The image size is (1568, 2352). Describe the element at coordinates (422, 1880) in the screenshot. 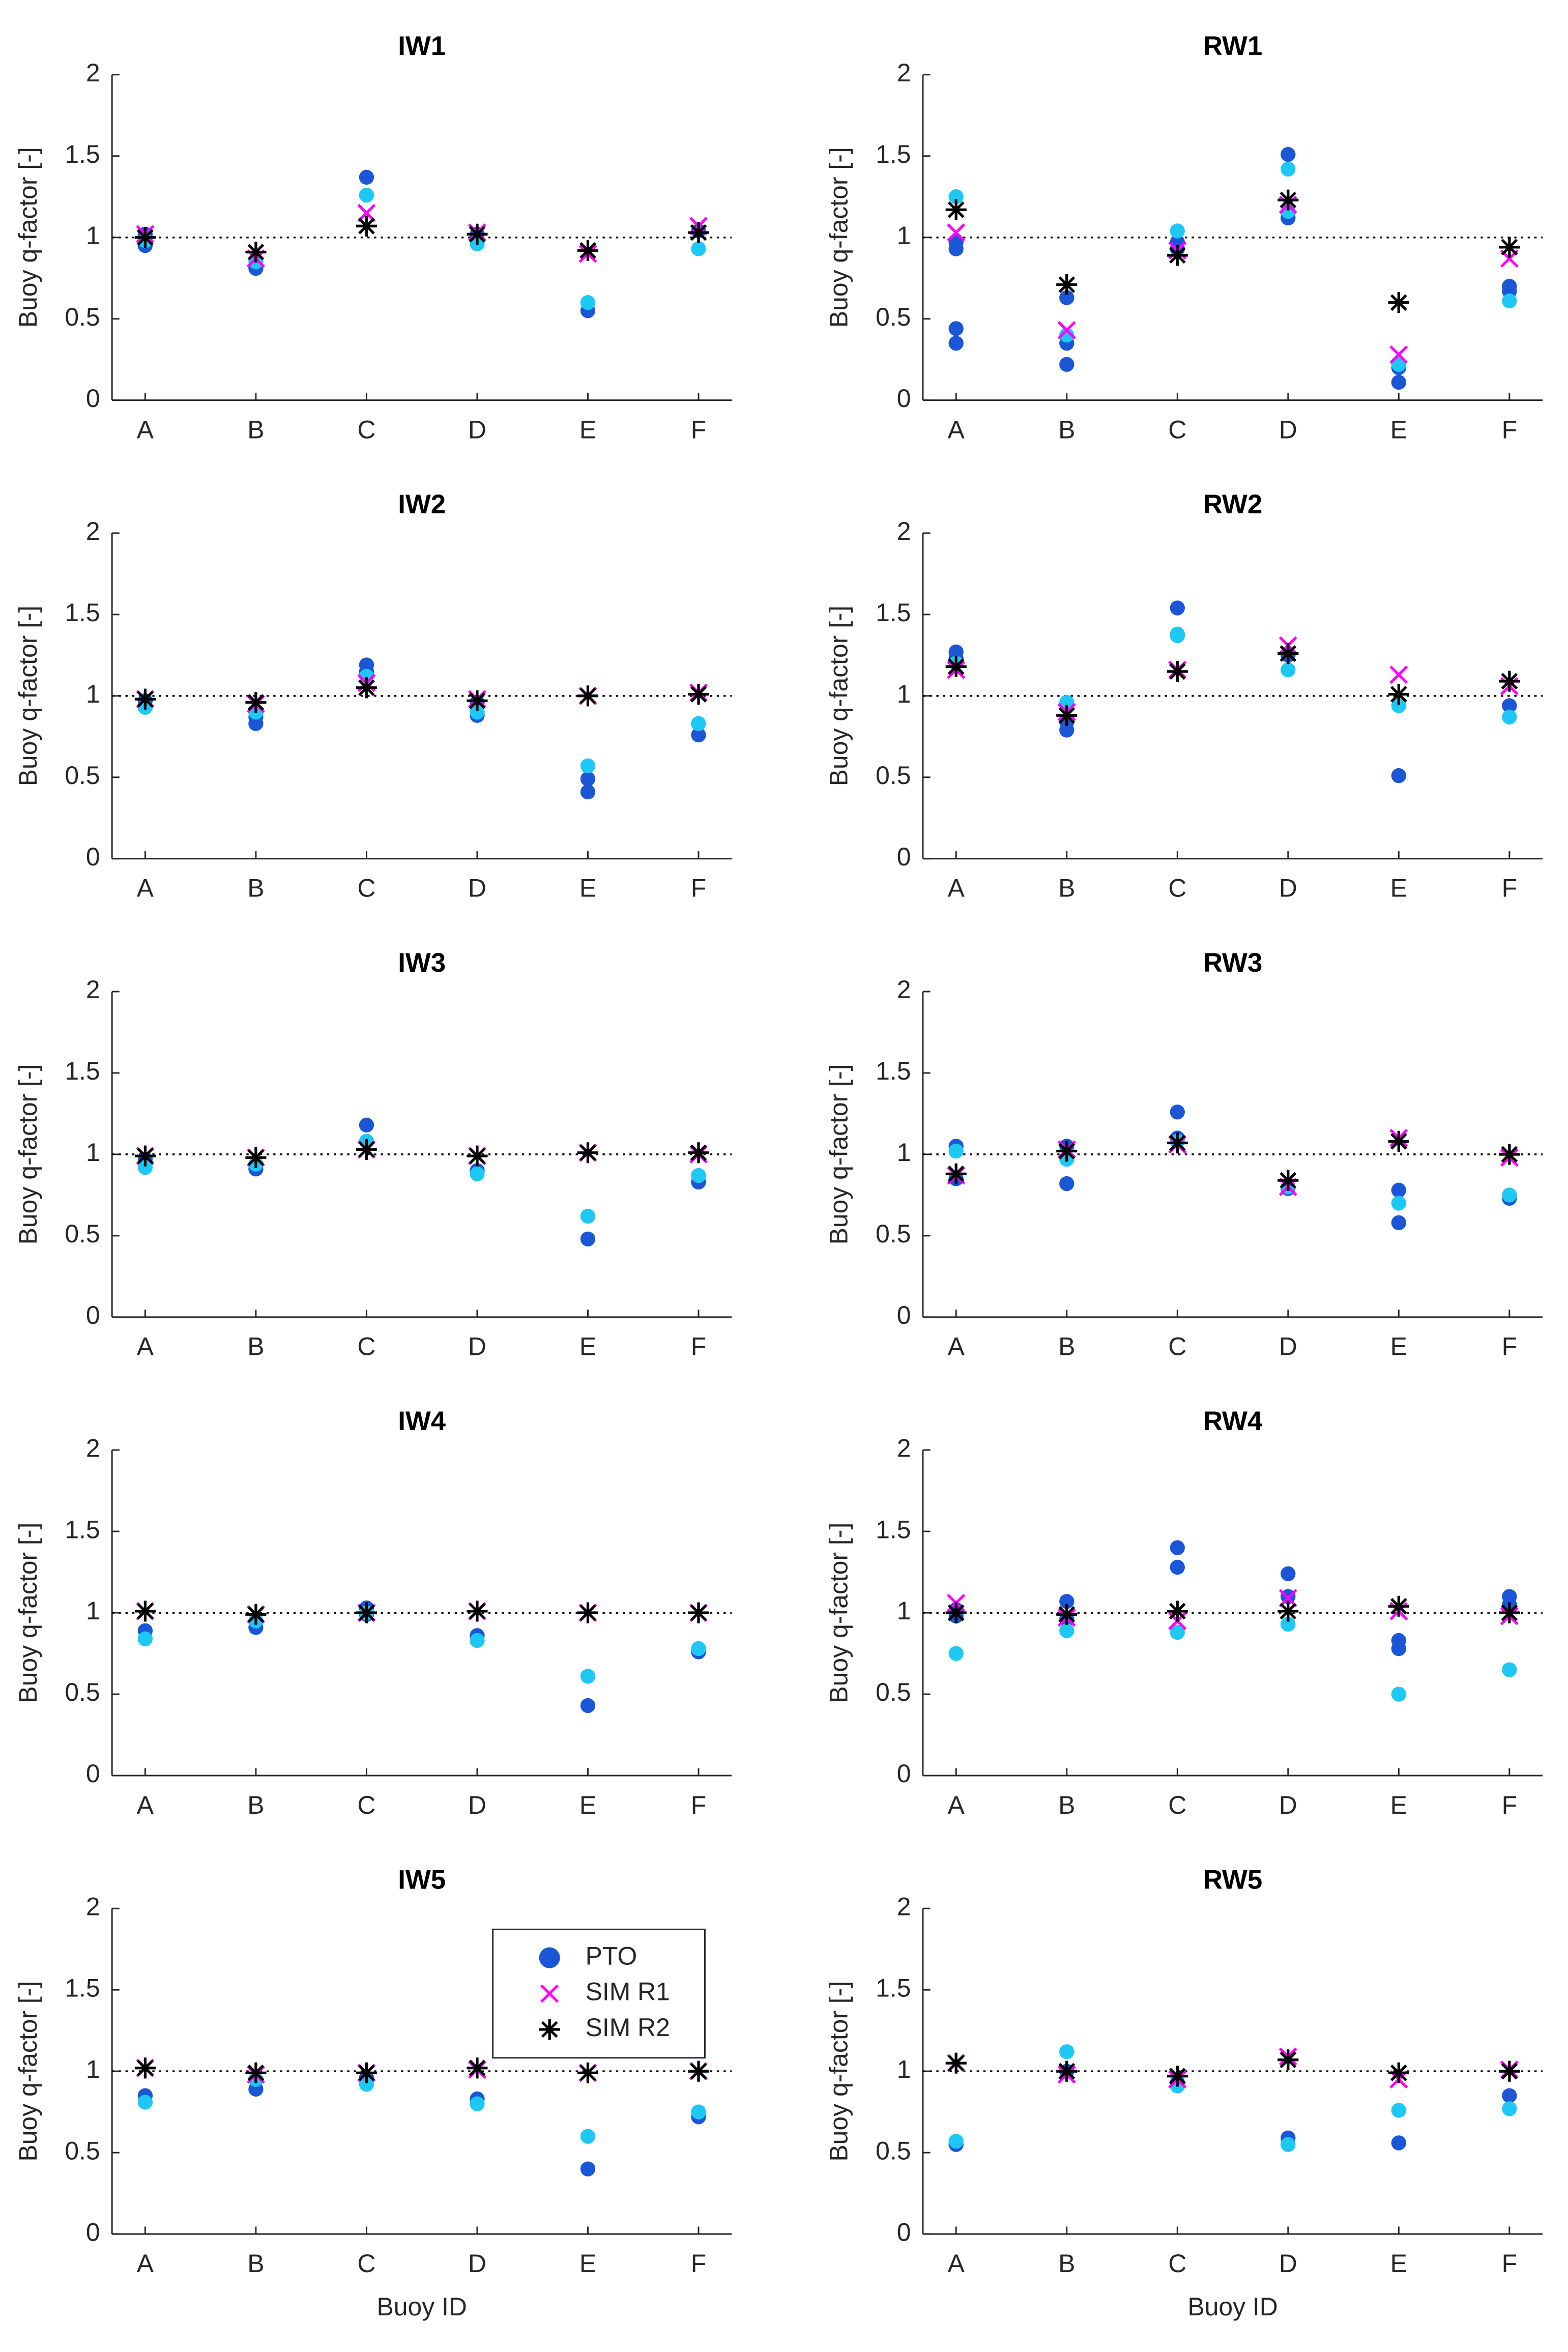

I see `subplot-title: IW5` at that location.